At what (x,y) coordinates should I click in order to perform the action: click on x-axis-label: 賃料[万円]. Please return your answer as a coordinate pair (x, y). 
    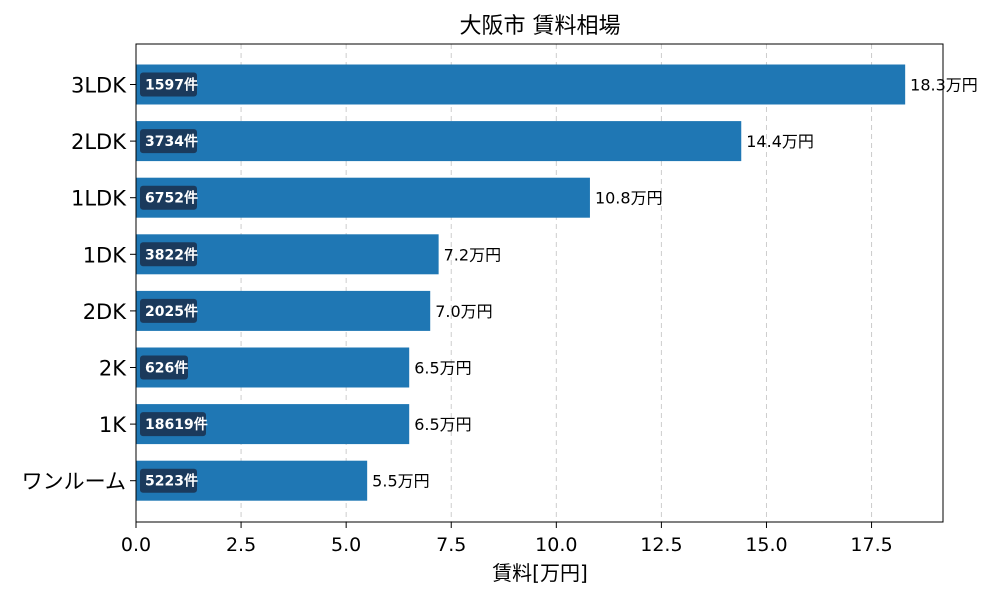
    Looking at the image, I should click on (540, 573).